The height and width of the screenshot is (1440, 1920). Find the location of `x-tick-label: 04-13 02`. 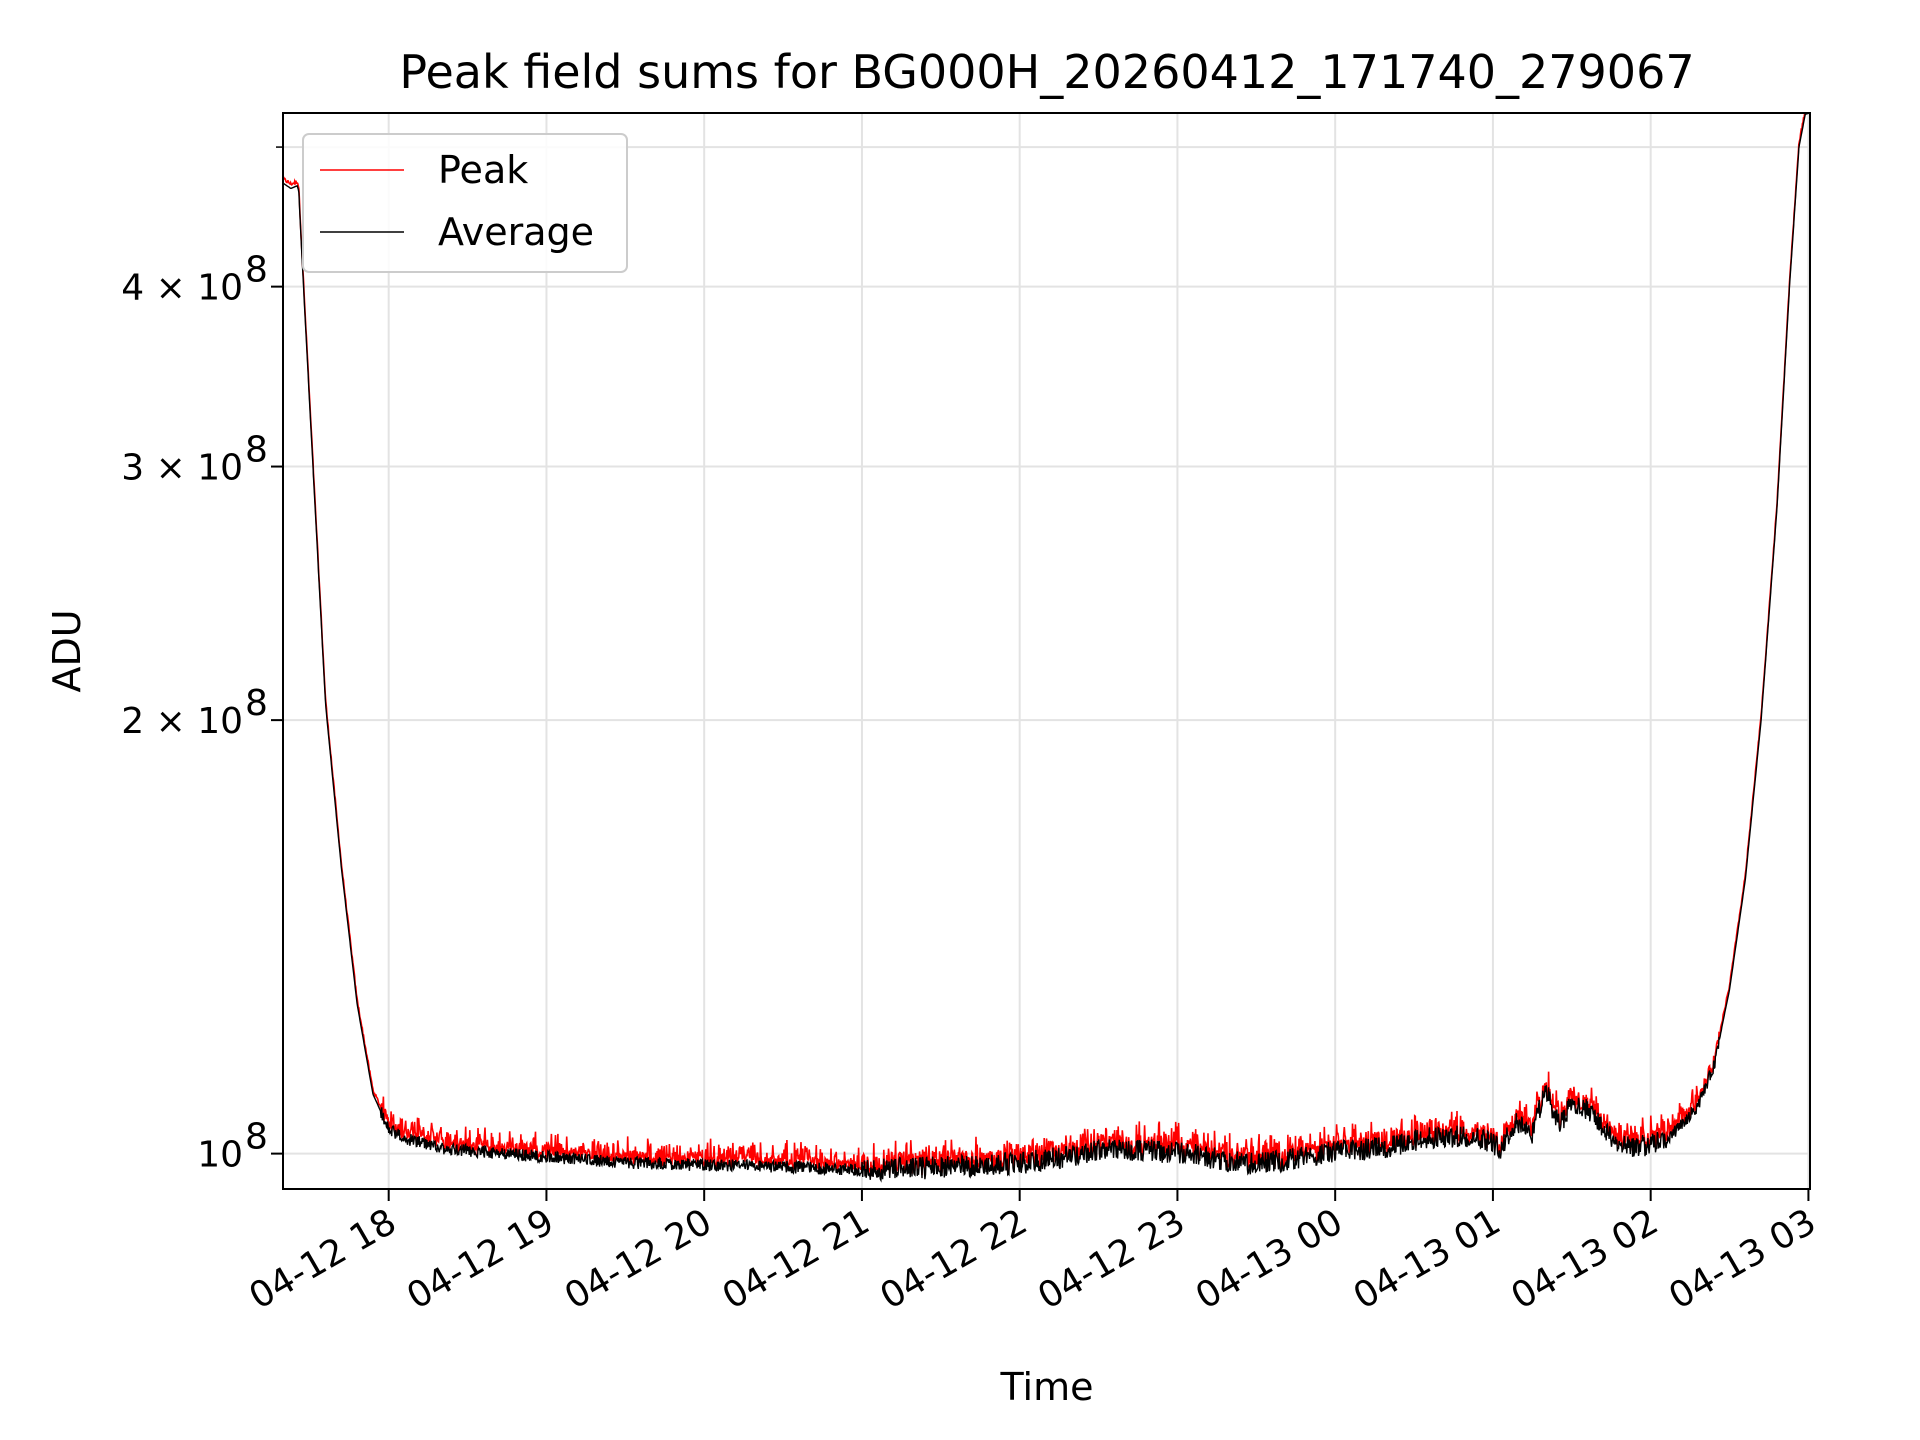

x-tick-label: 04-13 02 is located at coordinates (1585, 1259).